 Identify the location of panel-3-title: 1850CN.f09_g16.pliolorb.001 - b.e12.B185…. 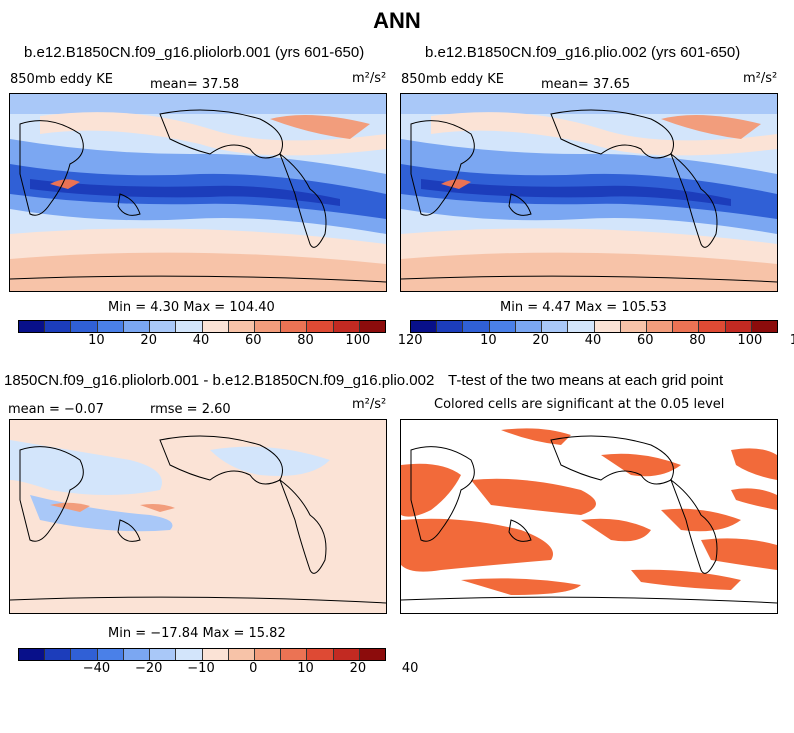
(219, 380).